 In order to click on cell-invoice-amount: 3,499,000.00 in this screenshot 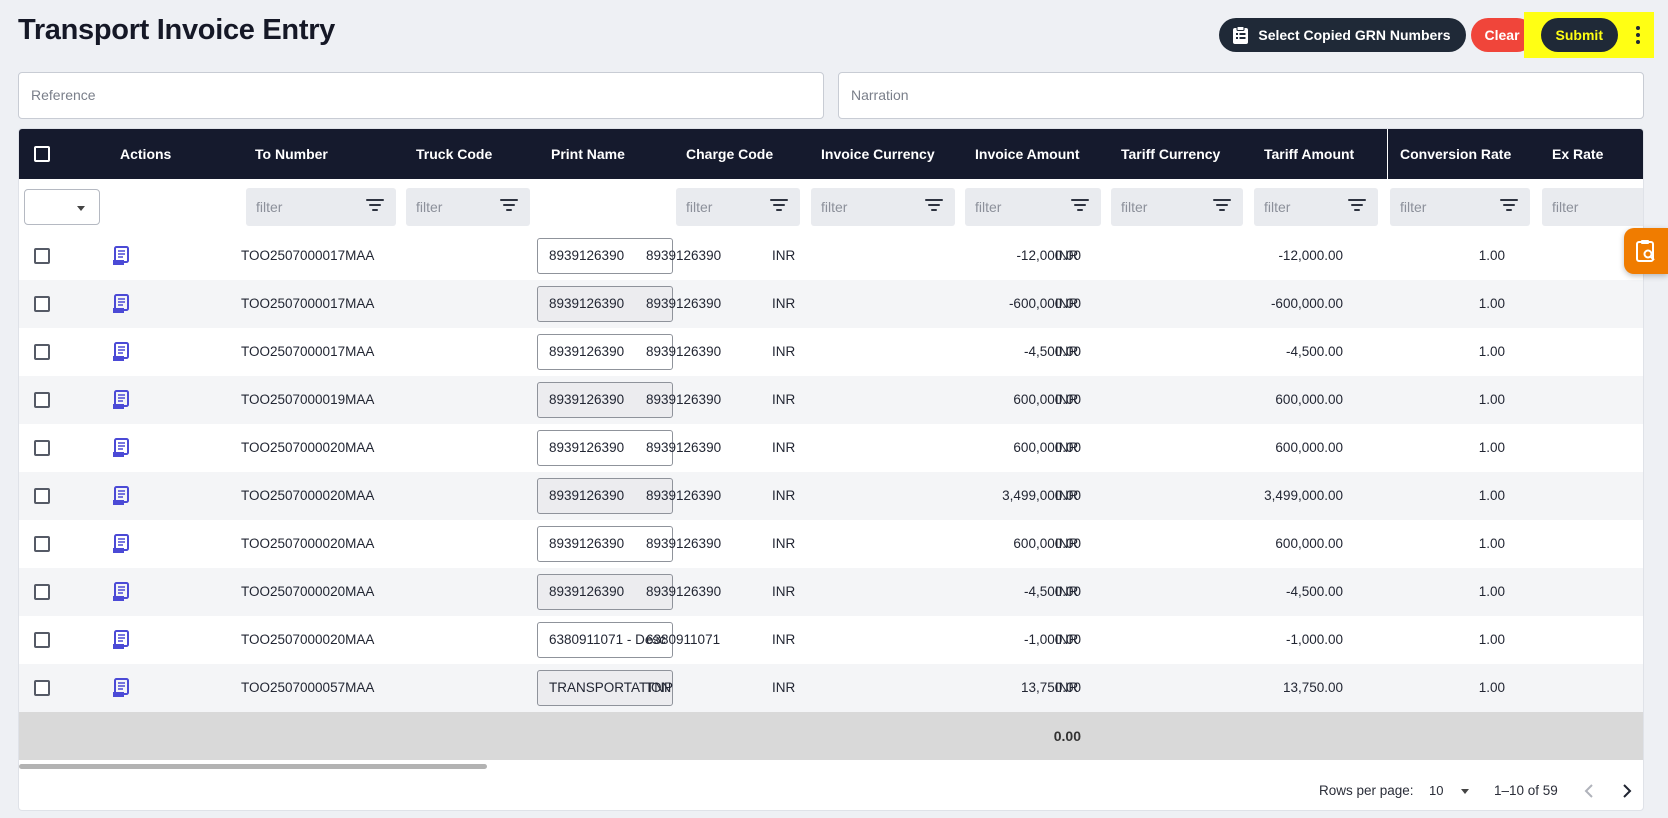, I will do `click(1041, 495)`.